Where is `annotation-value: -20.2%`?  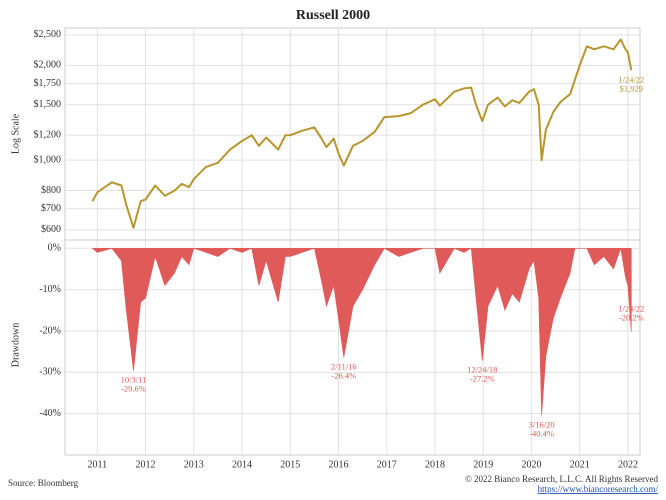 annotation-value: -20.2% is located at coordinates (631, 318).